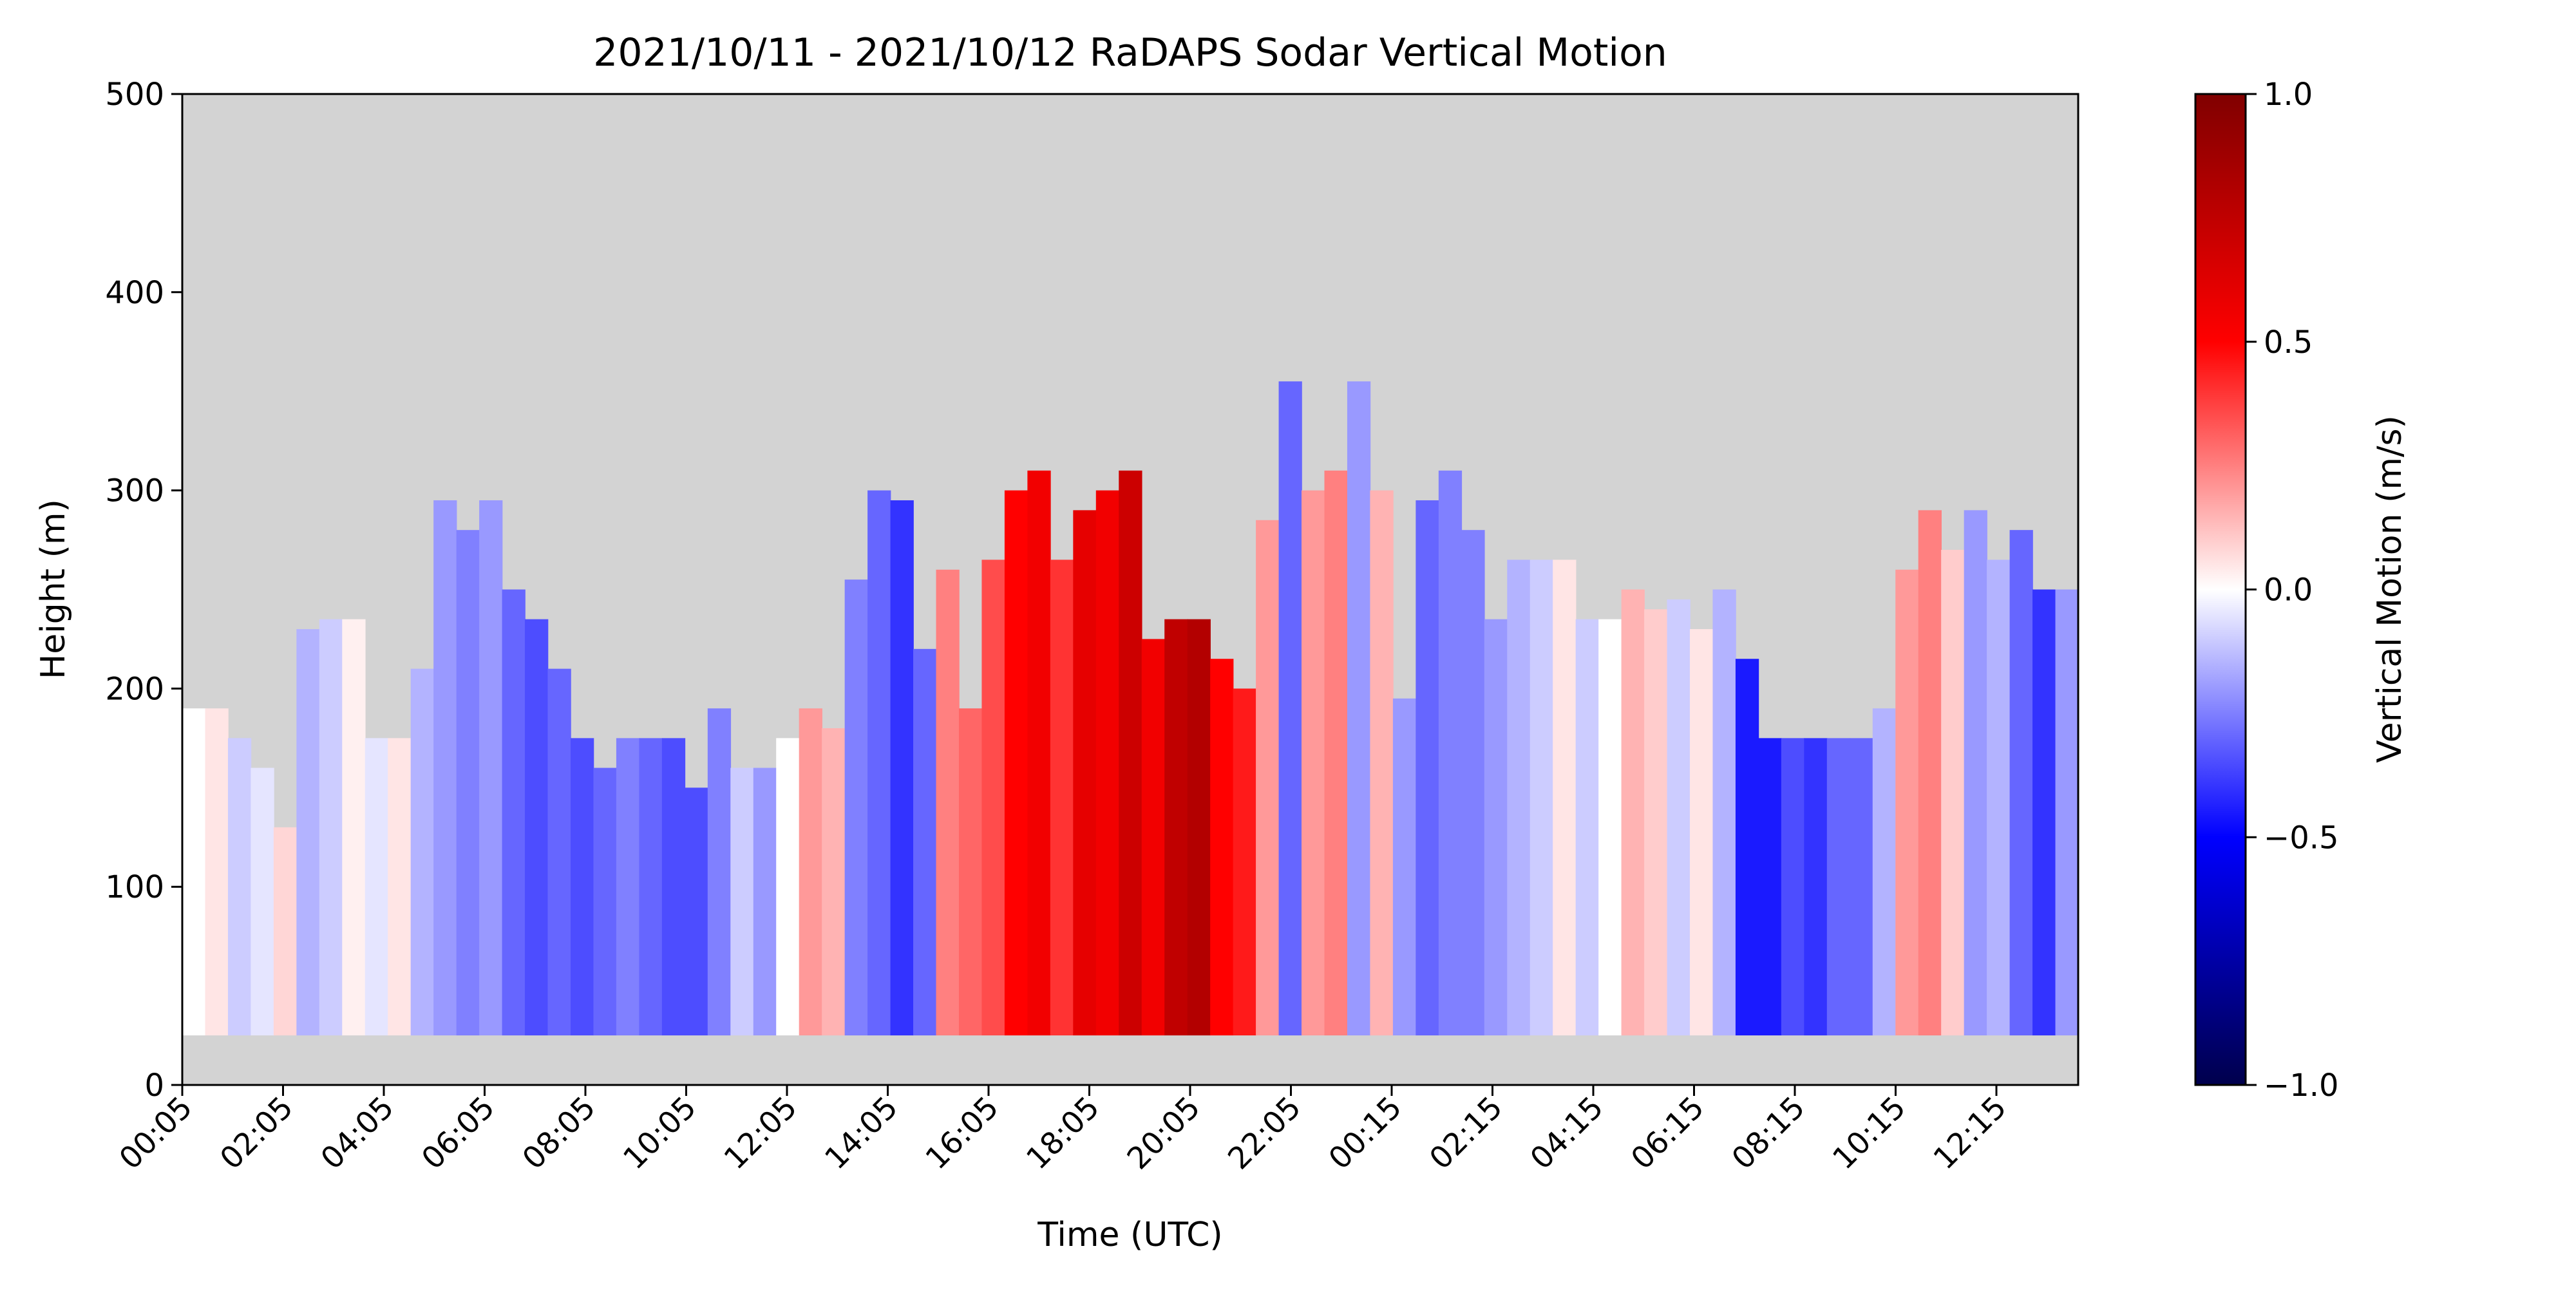 This screenshot has width=2576, height=1291. What do you see at coordinates (459, 1133) in the screenshot?
I see `x-tick-label: 06:05` at bounding box center [459, 1133].